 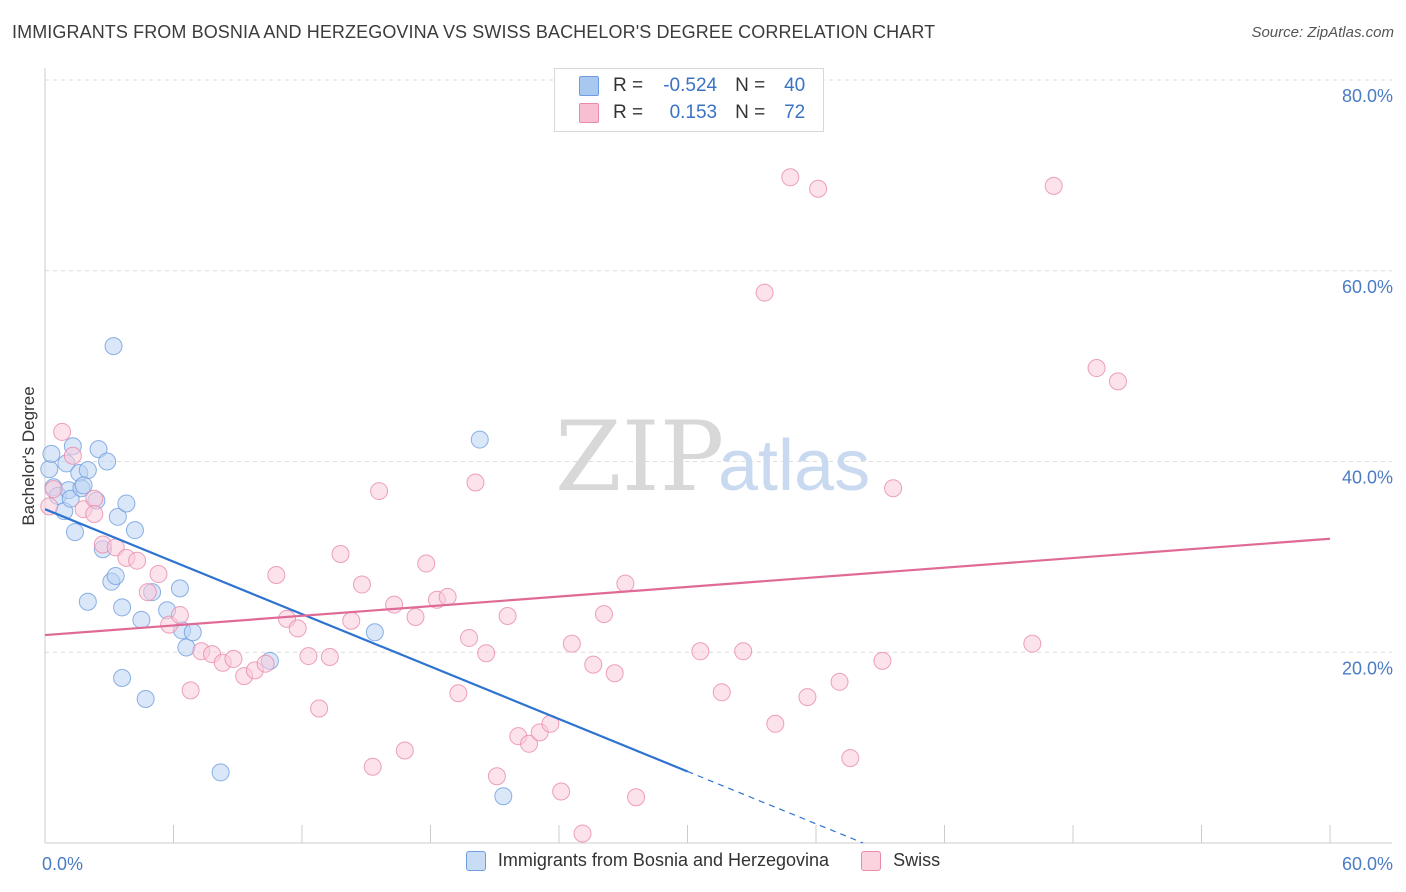 What do you see at coordinates (775, 807) in the screenshot?
I see `bosnia-trend-extension` at bounding box center [775, 807].